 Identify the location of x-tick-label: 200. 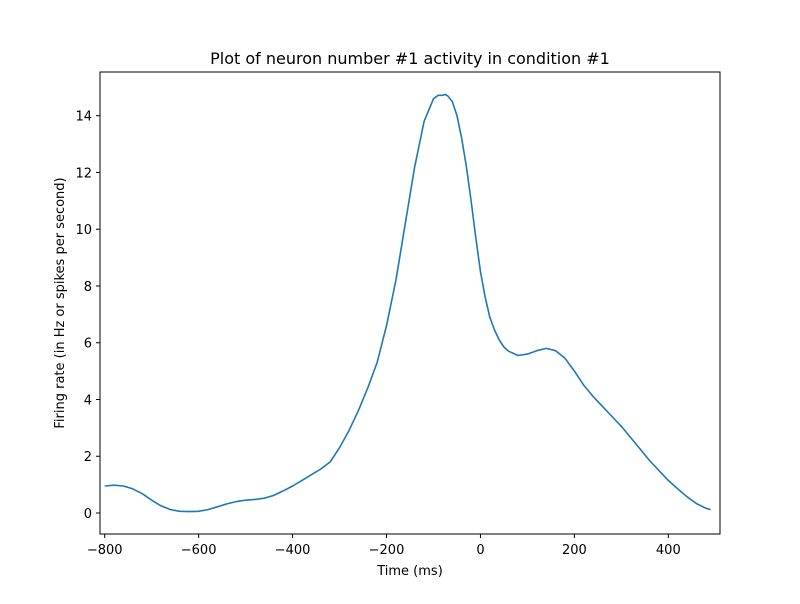
(574, 550).